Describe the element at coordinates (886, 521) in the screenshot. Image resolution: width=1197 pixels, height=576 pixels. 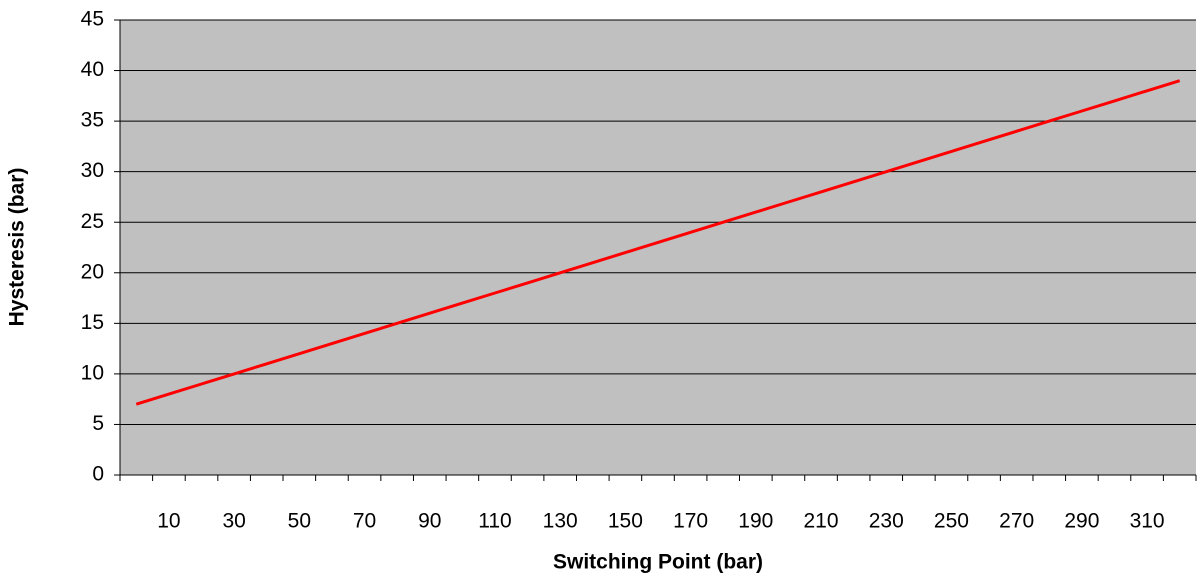
I see `x-tick-label: 230` at that location.